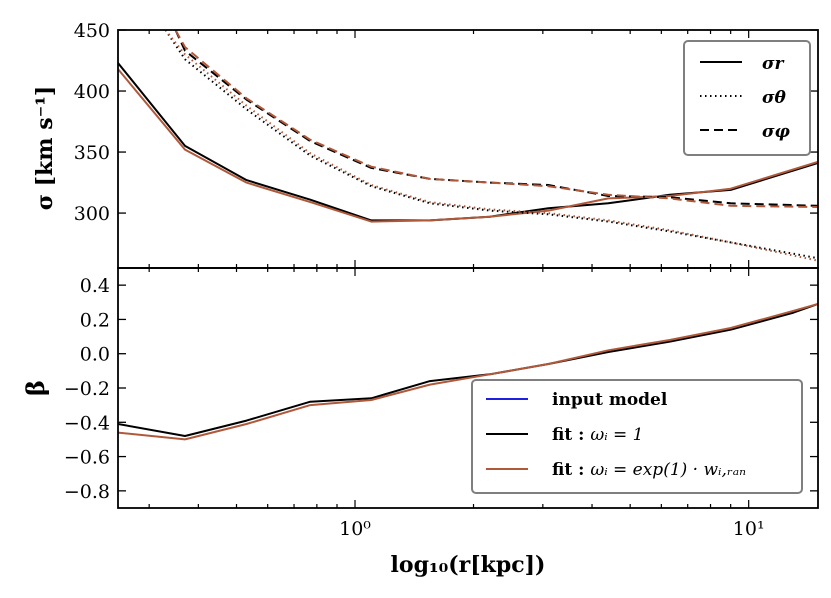 The width and height of the screenshot is (831, 598). I want to click on top-legend-frame, so click(747, 98).